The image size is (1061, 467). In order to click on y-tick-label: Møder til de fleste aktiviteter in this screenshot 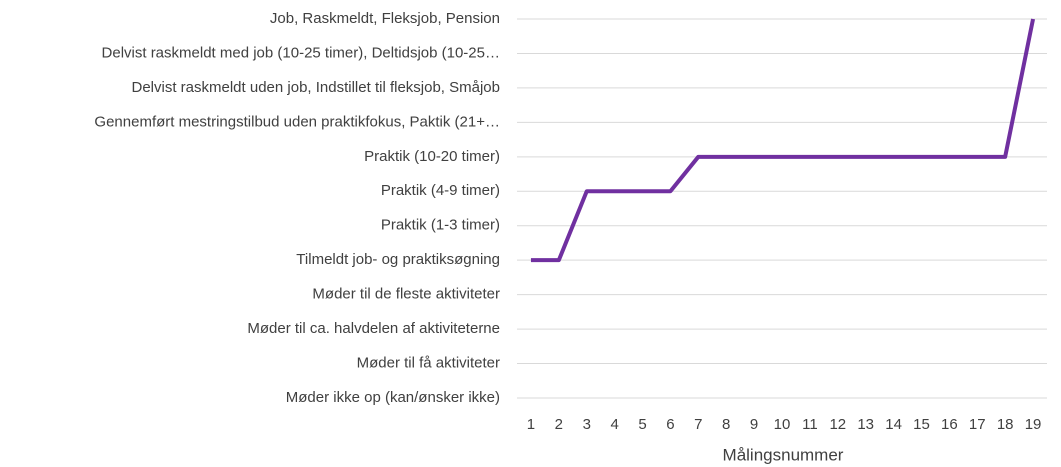, I will do `click(406, 294)`.